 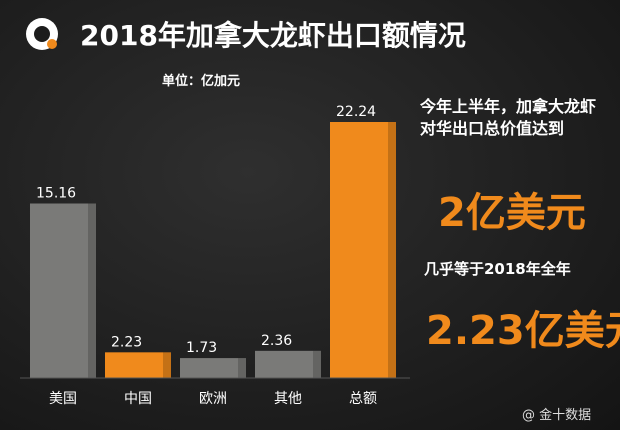 I want to click on x-tick-label: 欧洲, so click(x=213, y=399).